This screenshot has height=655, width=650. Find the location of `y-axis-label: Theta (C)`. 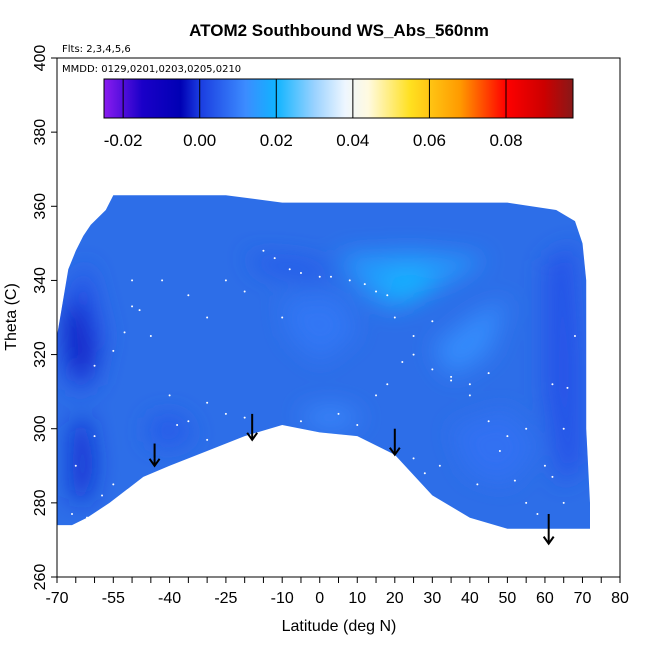

y-axis-label: Theta (C) is located at coordinates (11, 317).